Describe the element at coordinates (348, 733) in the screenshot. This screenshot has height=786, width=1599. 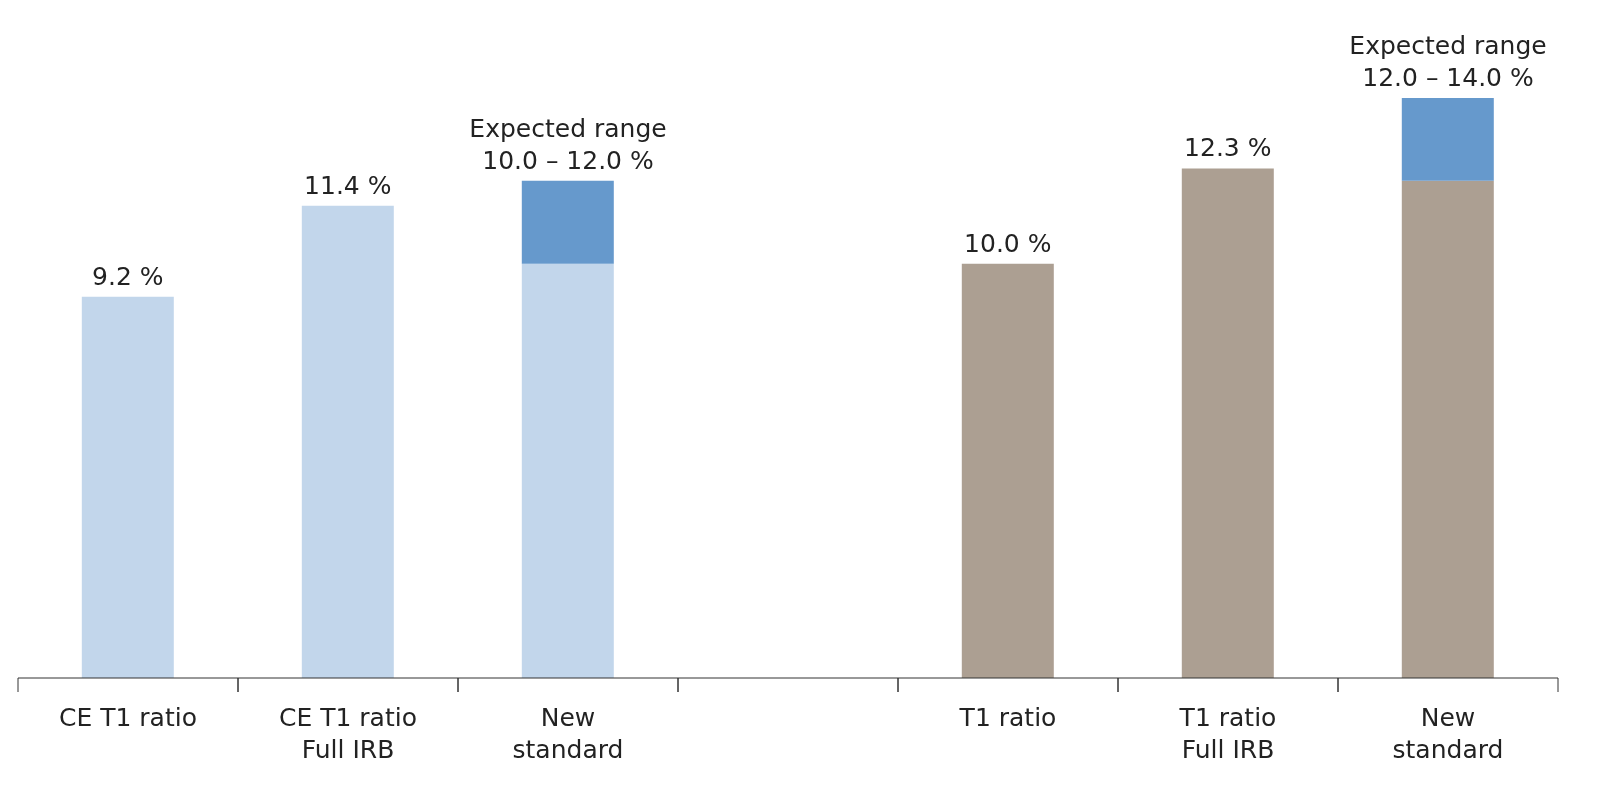
I see `x-tick-label: CE T1 ratio Full IRB` at that location.